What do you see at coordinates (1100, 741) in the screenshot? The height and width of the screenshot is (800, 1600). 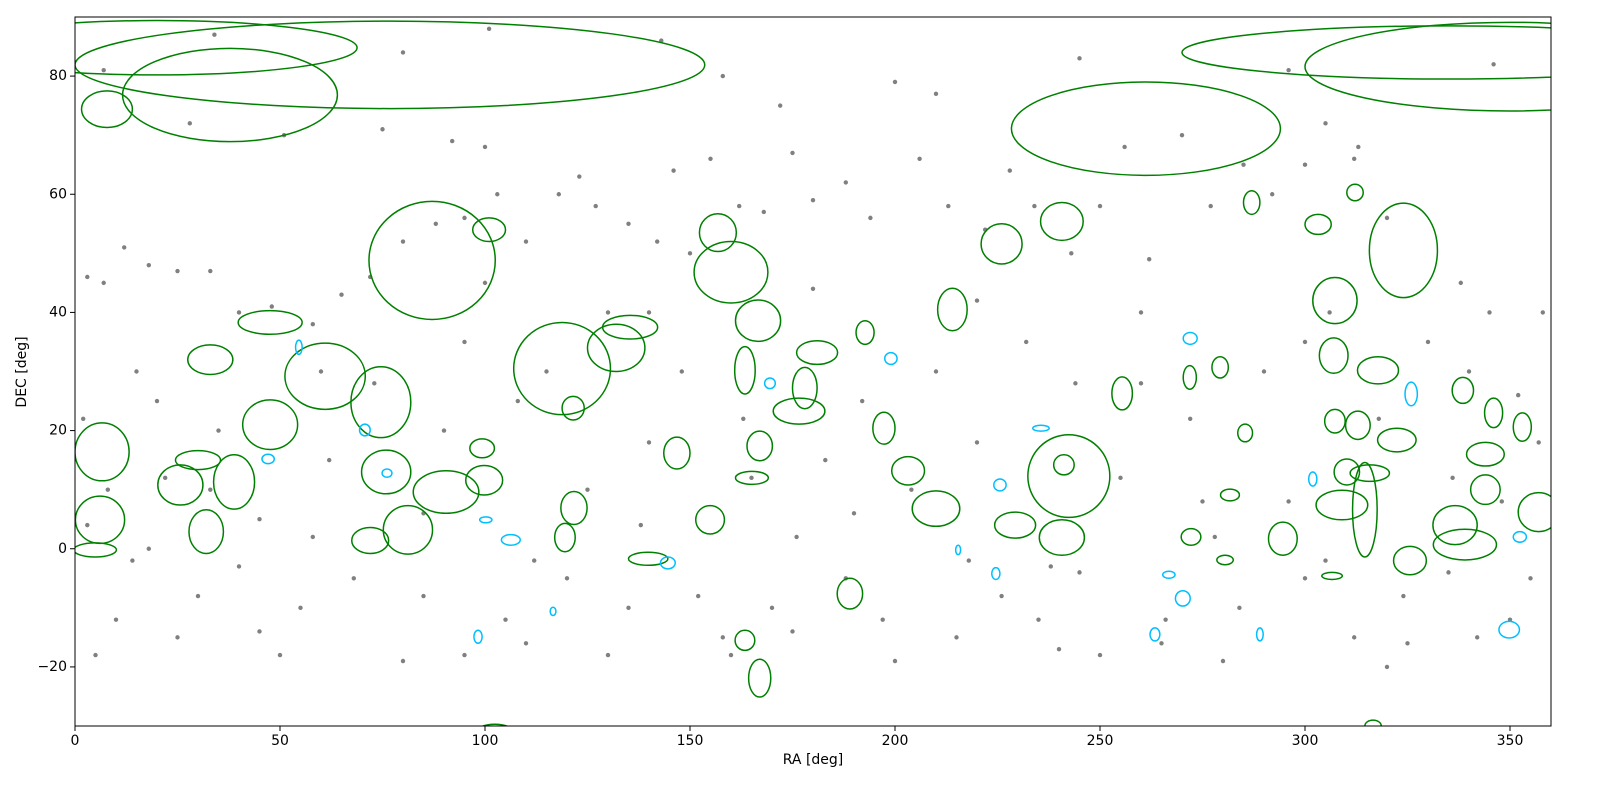 I see `x-tick-label: 250` at bounding box center [1100, 741].